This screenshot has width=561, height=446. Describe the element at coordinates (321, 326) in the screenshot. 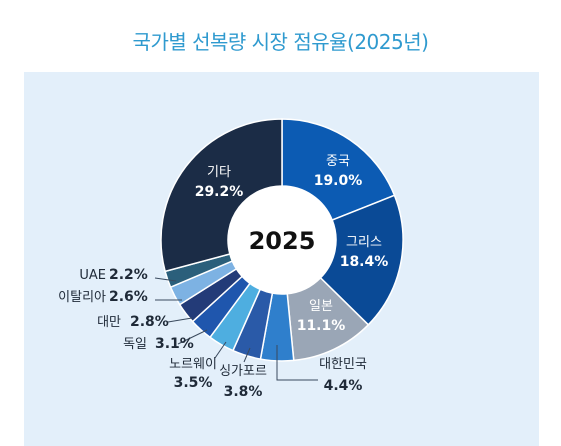

I see `slice-value-2: 11.1%` at that location.